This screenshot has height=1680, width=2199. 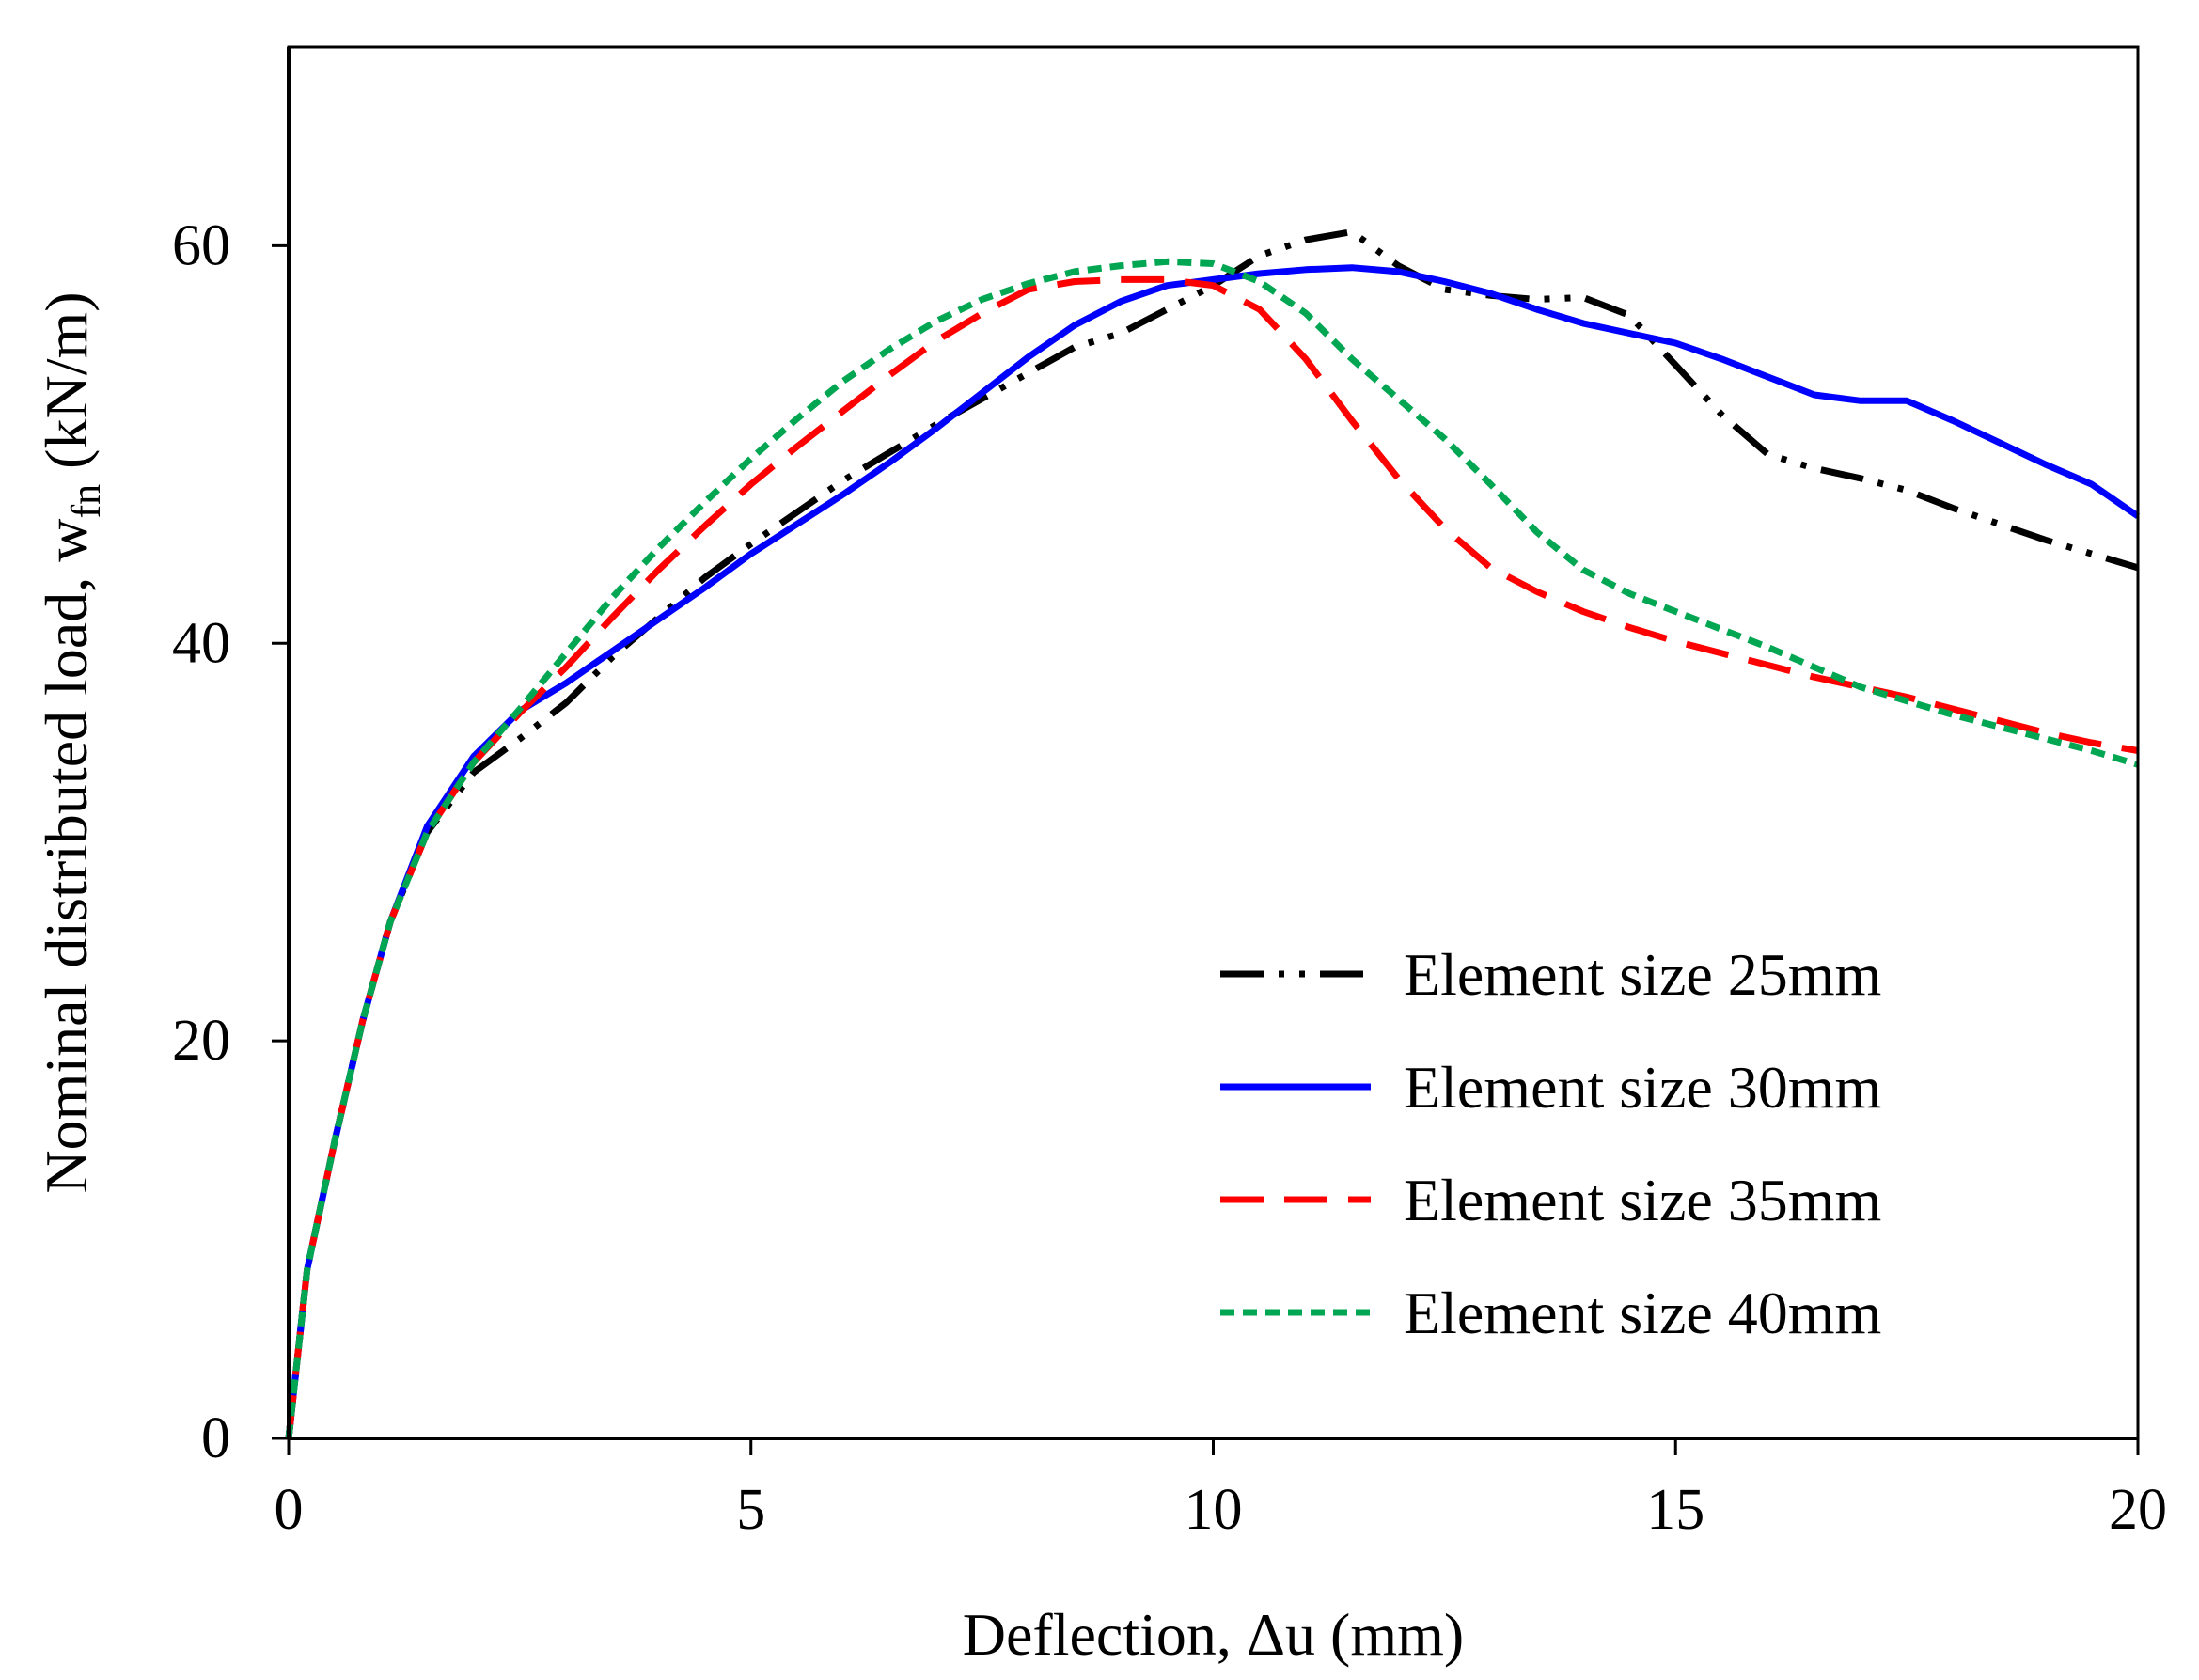 What do you see at coordinates (2138, 1510) in the screenshot?
I see `x-tick-label: 20` at bounding box center [2138, 1510].